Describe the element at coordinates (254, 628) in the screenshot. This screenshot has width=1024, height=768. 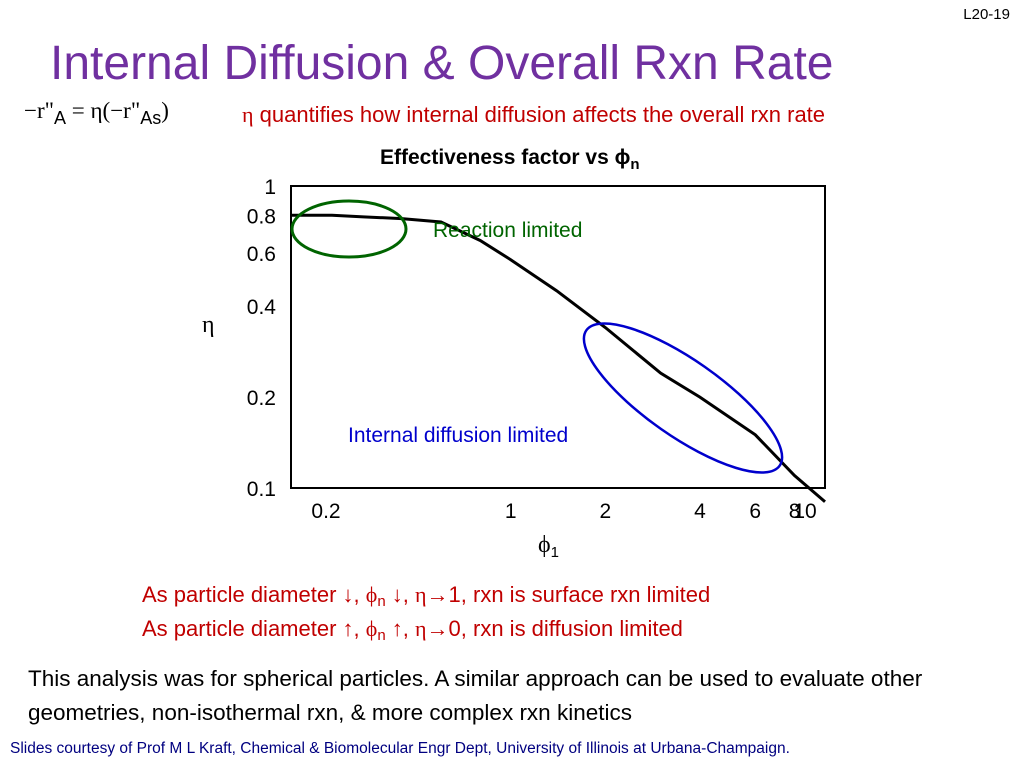
I see `note-text: As particle diameter ↑,` at that location.